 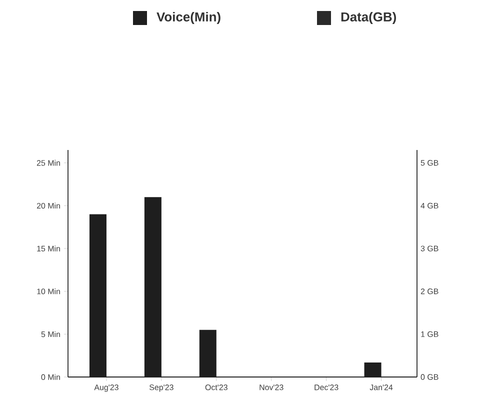 I want to click on legend-label: Data(GB), so click(x=368, y=18).